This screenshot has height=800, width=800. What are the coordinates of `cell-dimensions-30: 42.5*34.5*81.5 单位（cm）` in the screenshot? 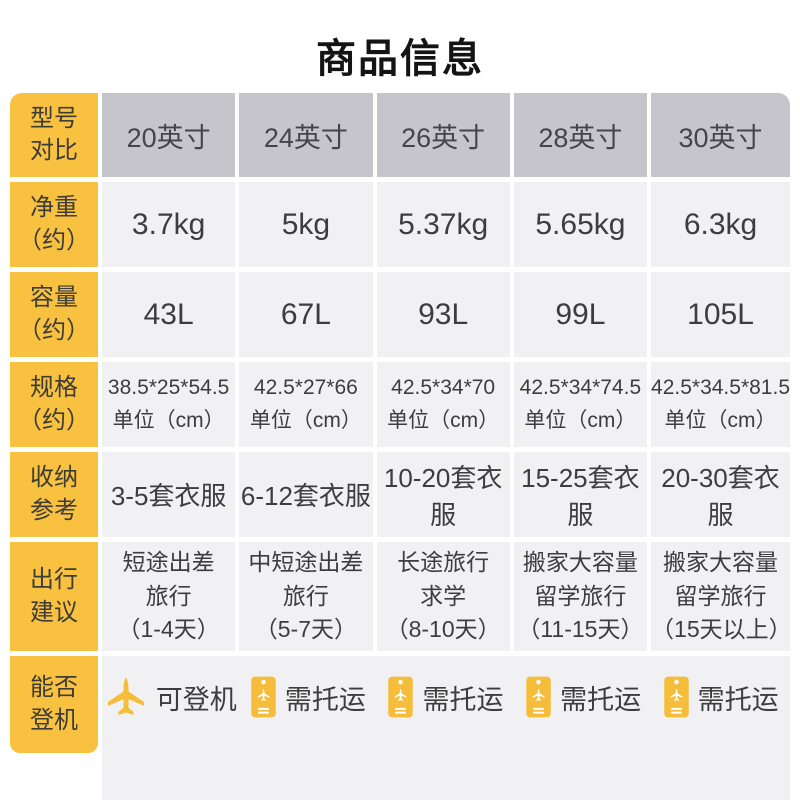 It's located at (720, 404).